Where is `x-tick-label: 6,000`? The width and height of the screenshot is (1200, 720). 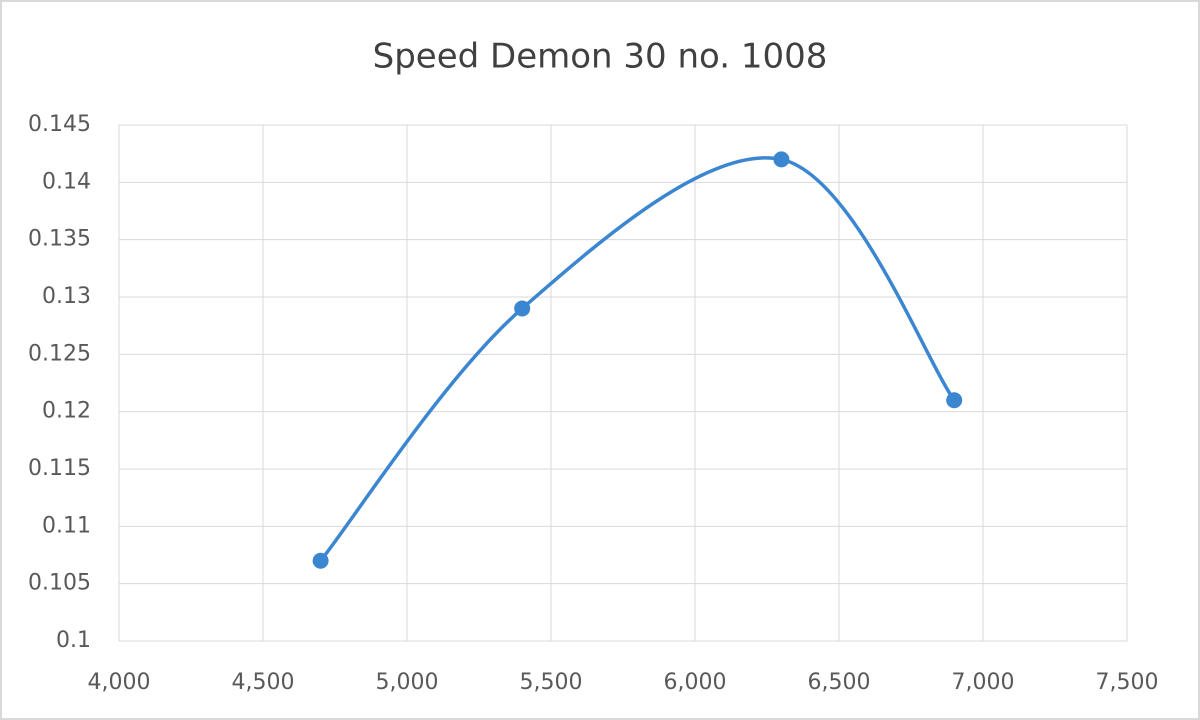
x-tick-label: 6,000 is located at coordinates (695, 682).